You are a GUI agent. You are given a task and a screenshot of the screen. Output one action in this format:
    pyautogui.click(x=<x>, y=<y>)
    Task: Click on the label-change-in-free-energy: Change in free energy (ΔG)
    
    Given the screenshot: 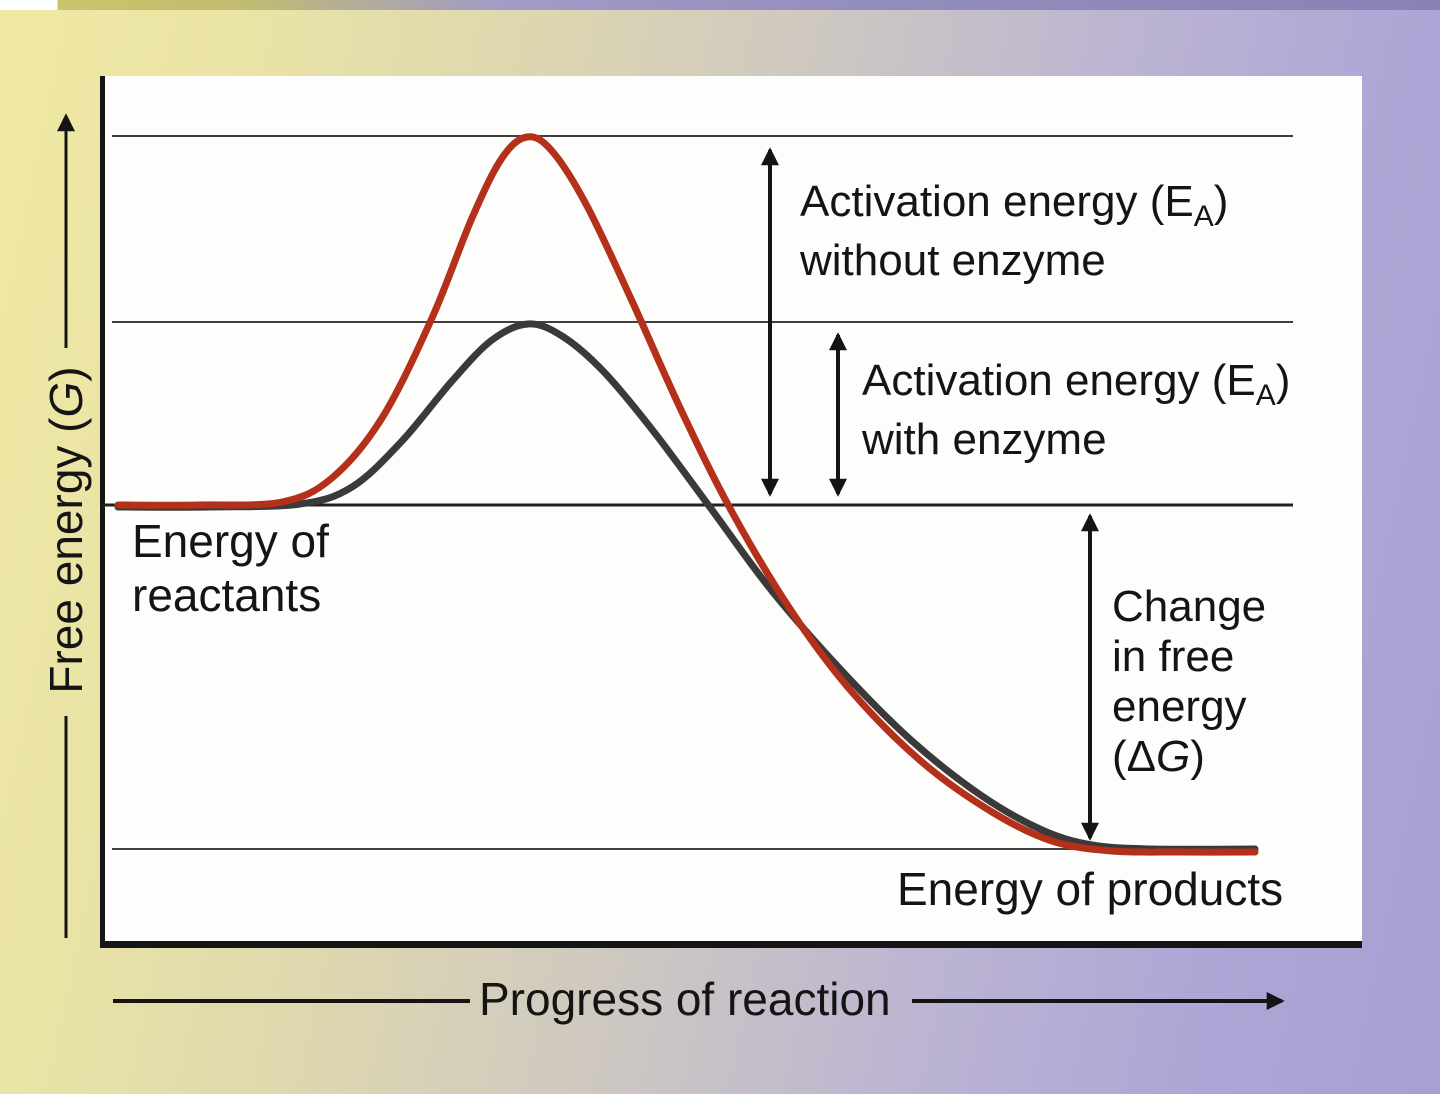 What is the action you would take?
    pyautogui.click(x=1189, y=682)
    